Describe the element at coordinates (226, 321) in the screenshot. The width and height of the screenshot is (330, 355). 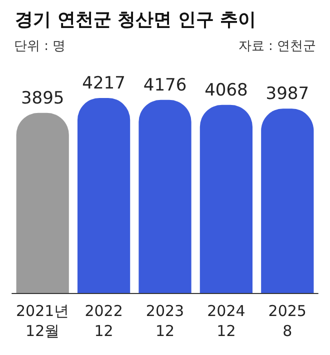
I see `x-tick-label: 2024 12` at that location.